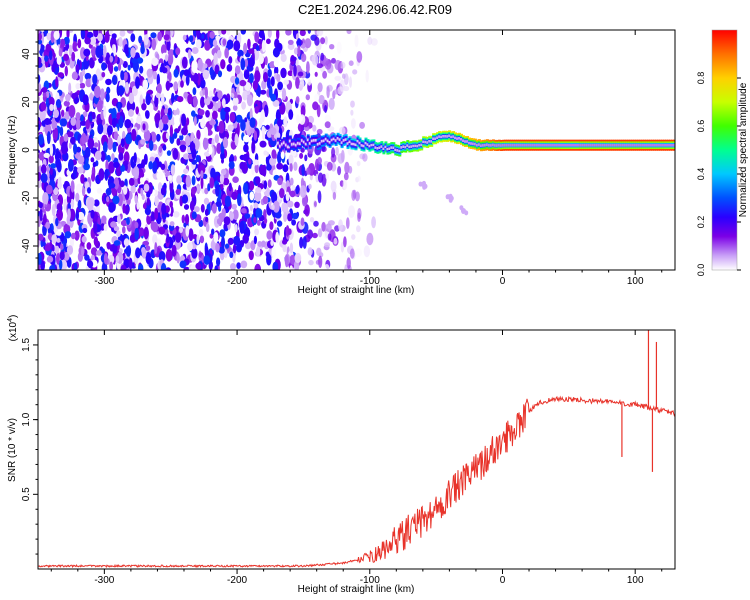 The height and width of the screenshot is (600, 750). Describe the element at coordinates (26, 197) in the screenshot. I see `y-tick-label: -20` at that location.